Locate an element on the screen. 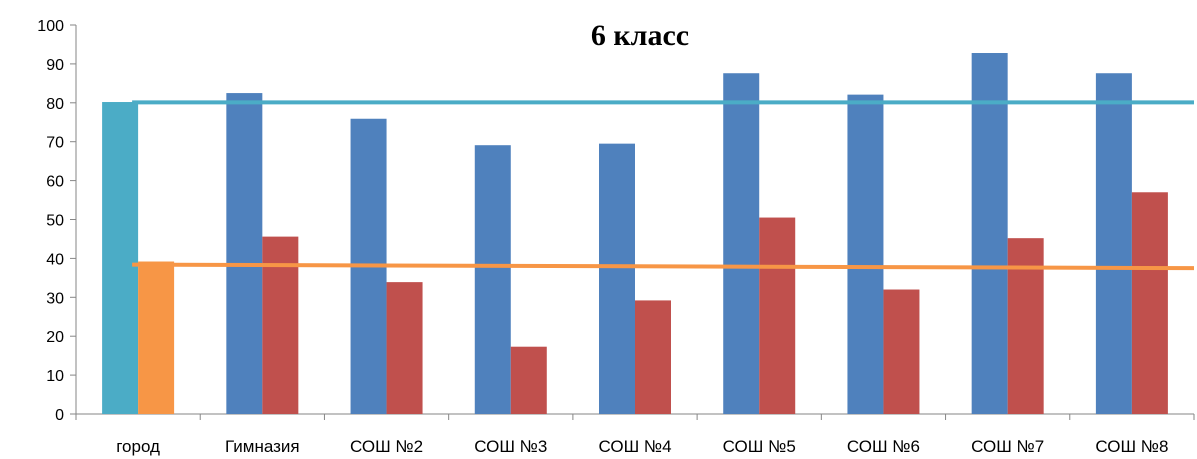  x-tick-label: СОШ №3 is located at coordinates (510, 446).